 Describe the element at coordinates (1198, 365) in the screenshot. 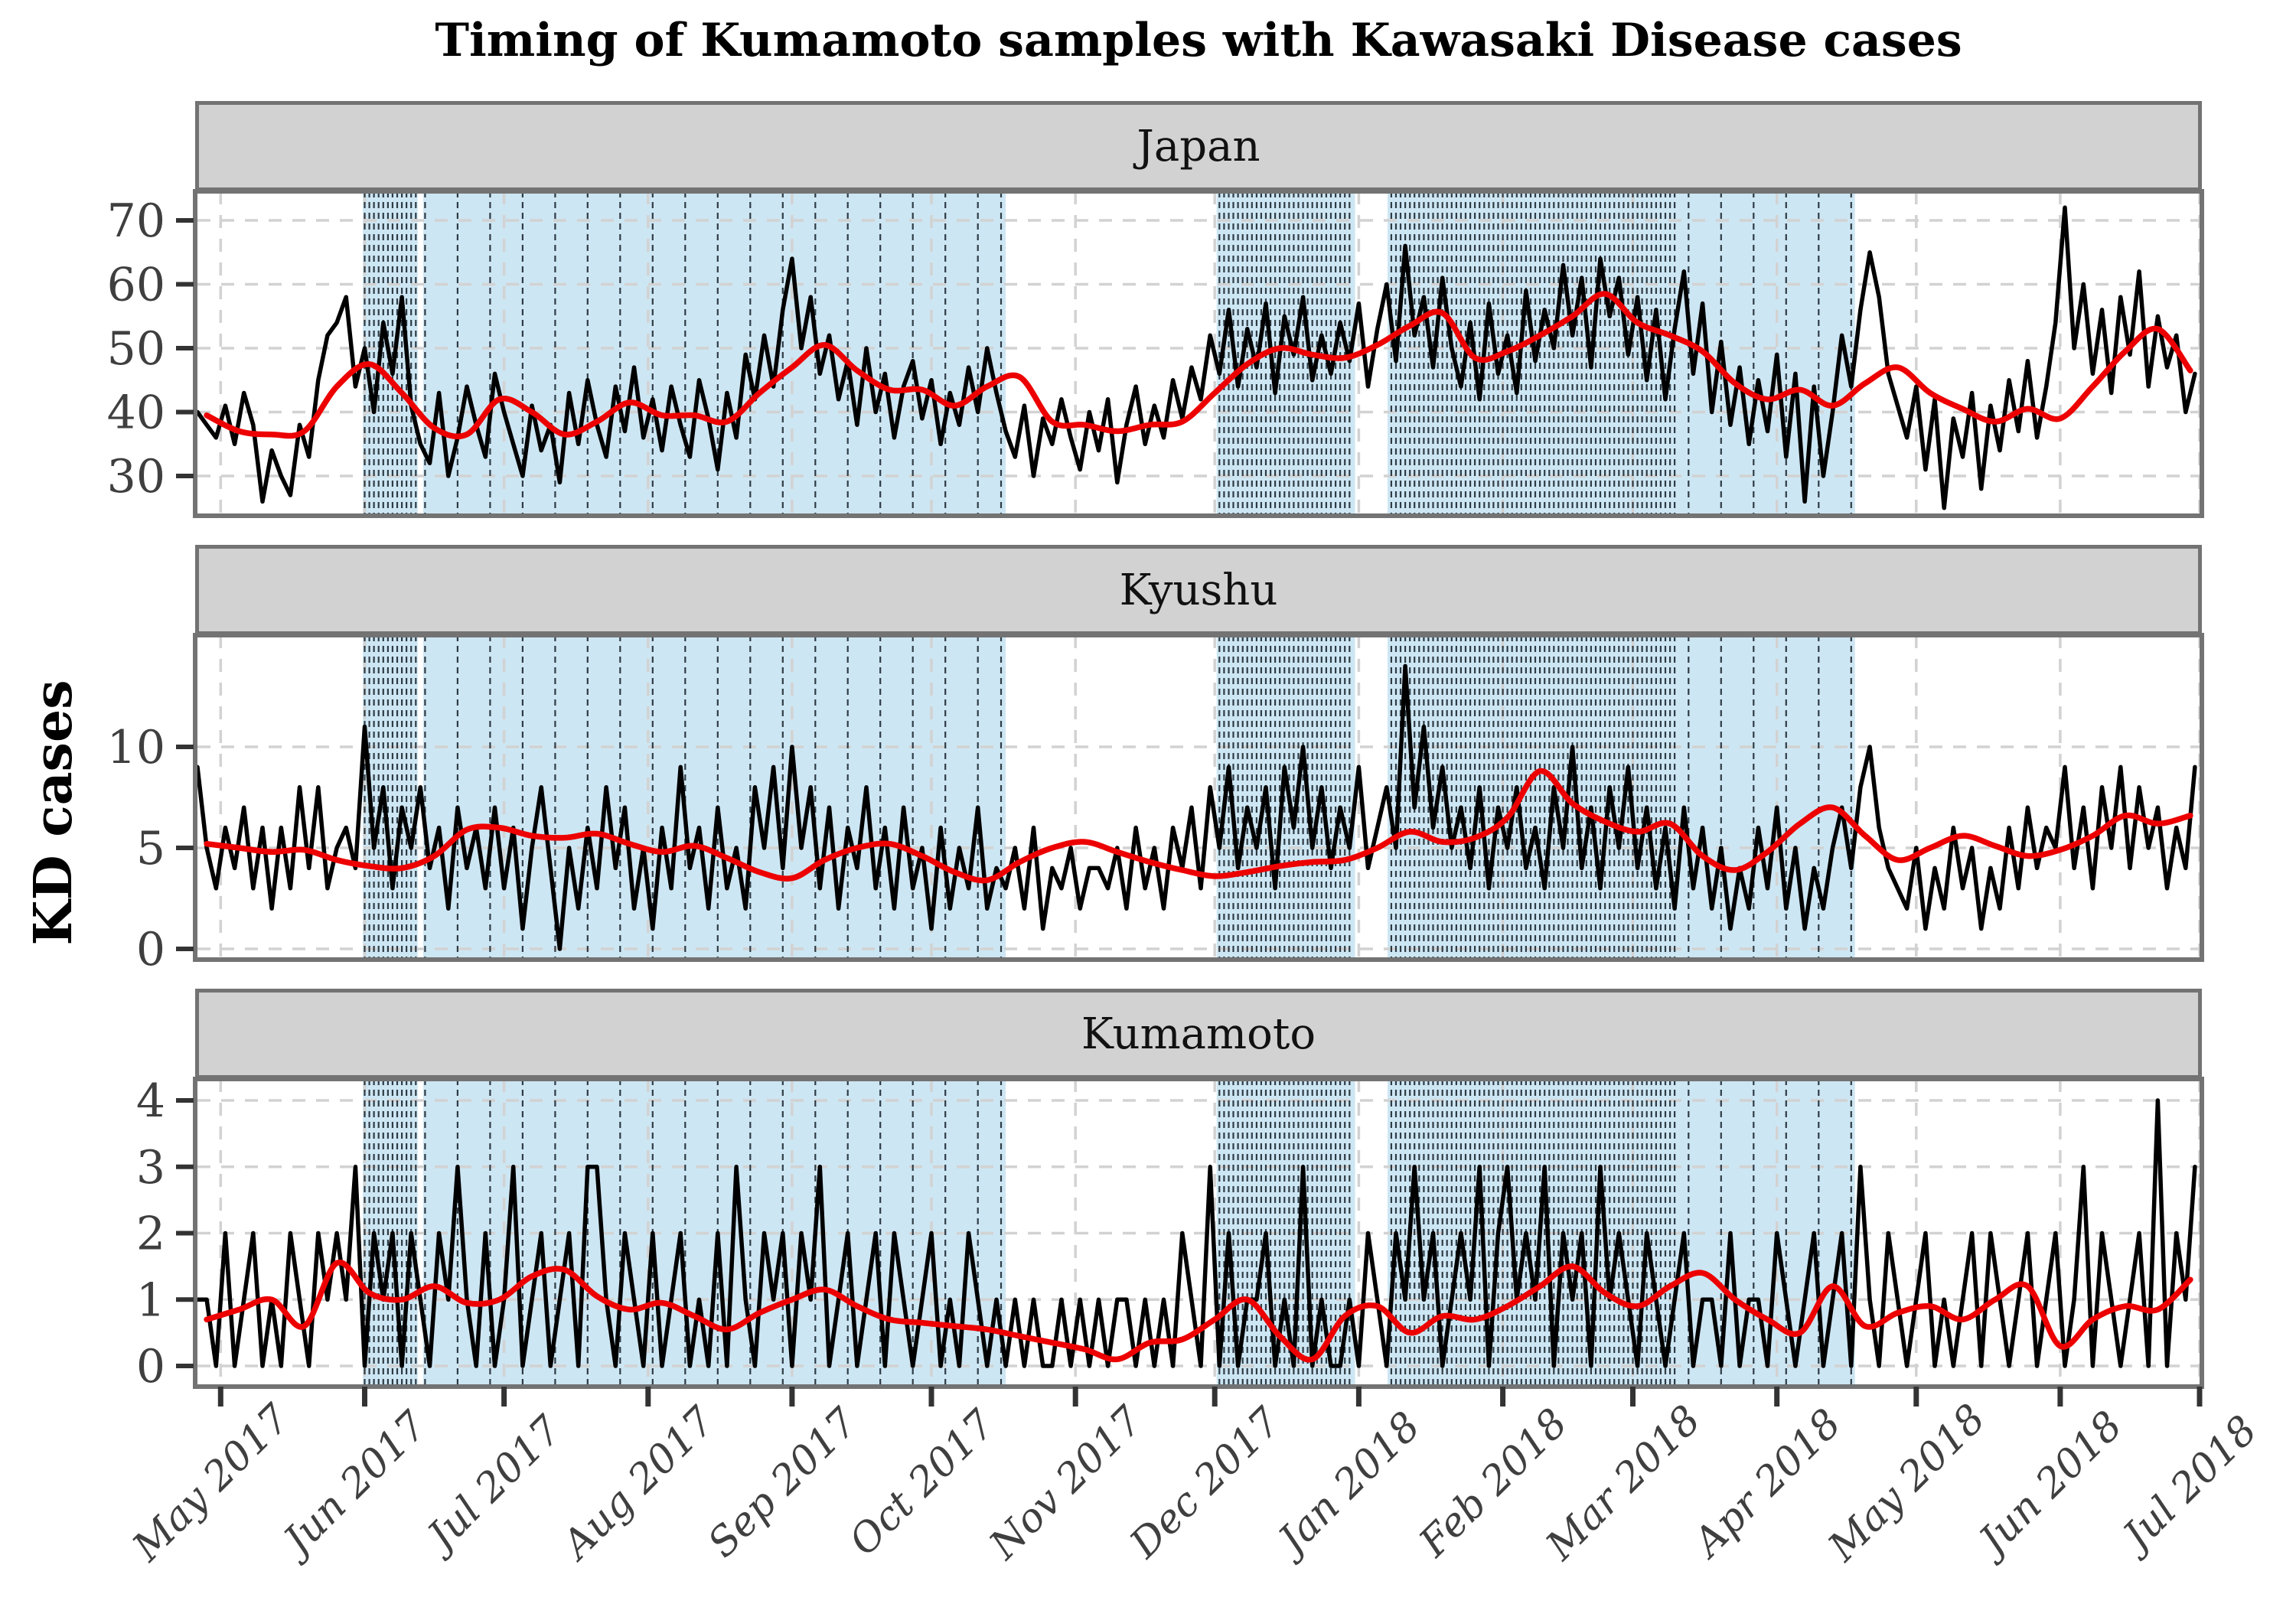

I see `smoothed-line-japan` at that location.